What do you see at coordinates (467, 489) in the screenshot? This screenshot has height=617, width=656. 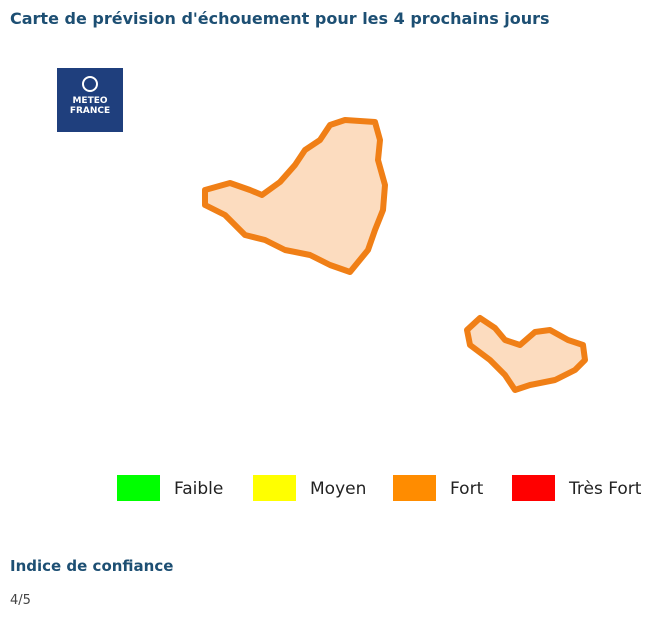 I see `legend-label: Fort` at bounding box center [467, 489].